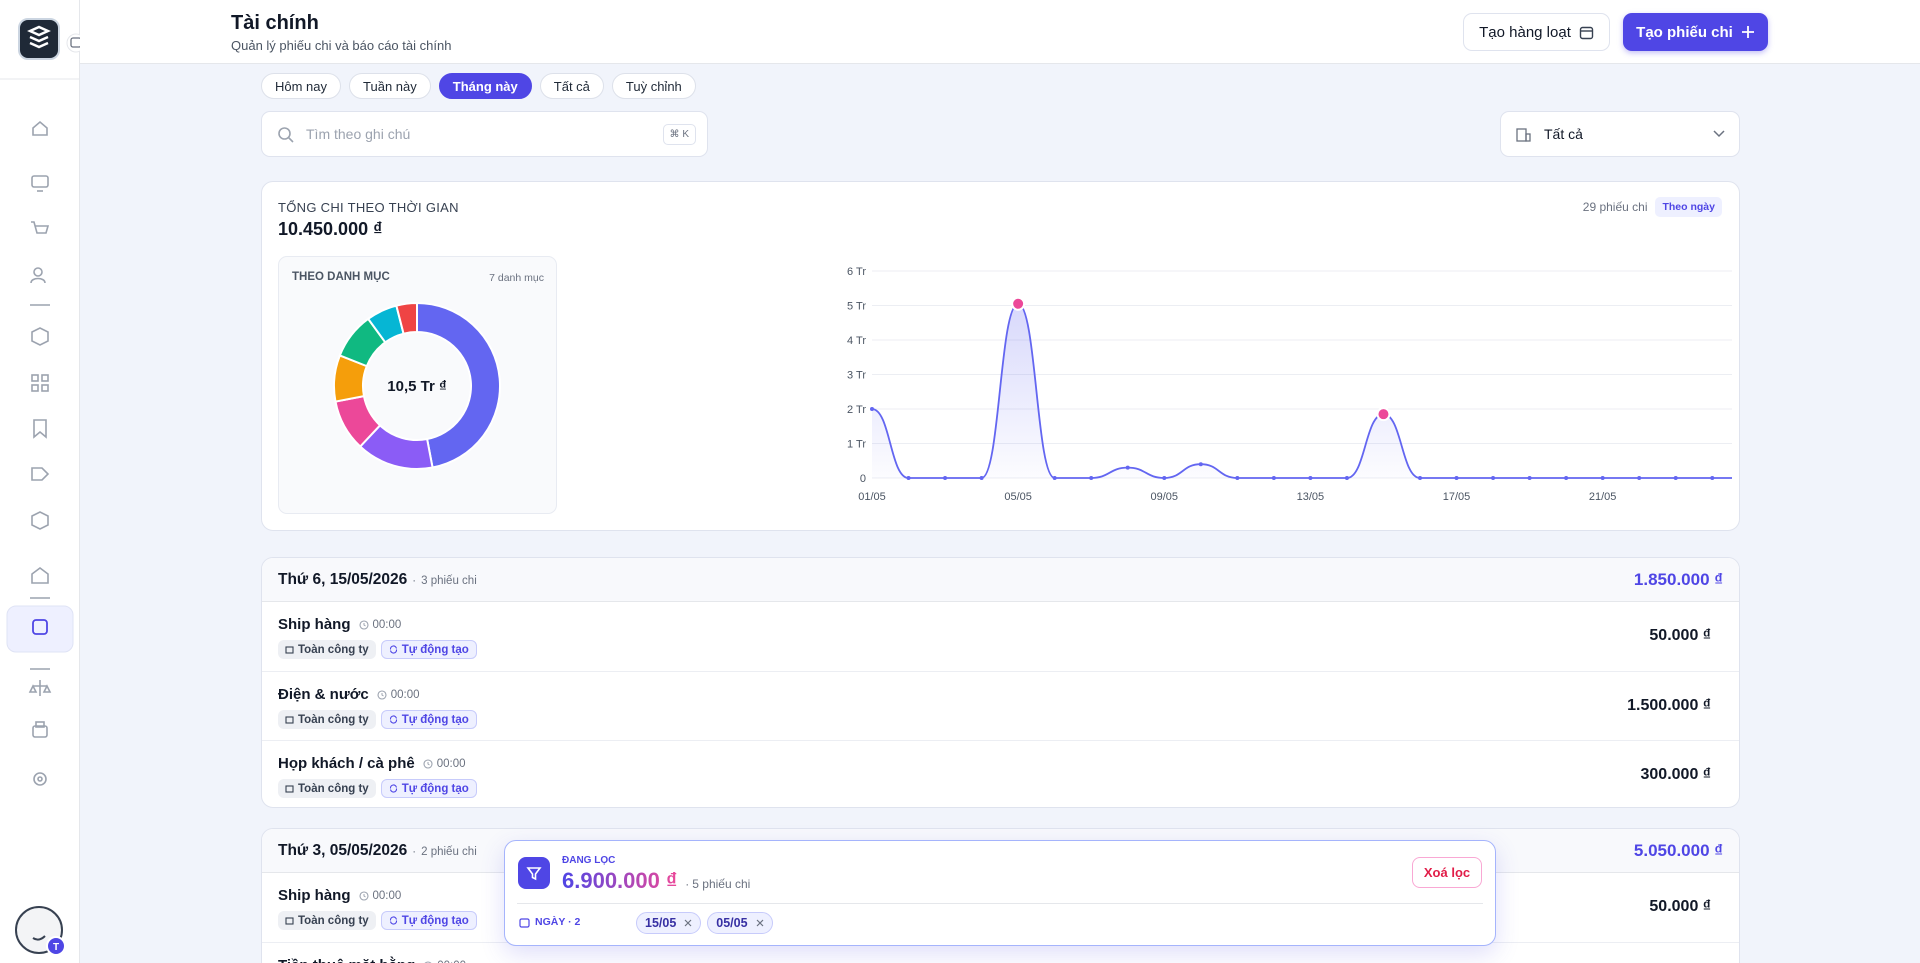 This screenshot has height=963, width=1920. I want to click on clear-filter-button: Xoá lọc, so click(1447, 872).